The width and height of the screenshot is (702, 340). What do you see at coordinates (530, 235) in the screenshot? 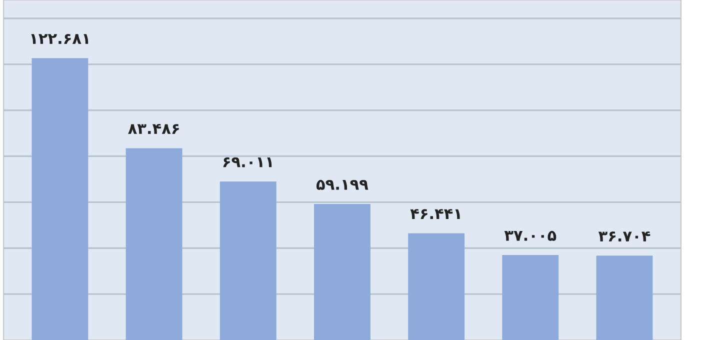
I see `data-label: ۳۷.۰۰۵` at bounding box center [530, 235].